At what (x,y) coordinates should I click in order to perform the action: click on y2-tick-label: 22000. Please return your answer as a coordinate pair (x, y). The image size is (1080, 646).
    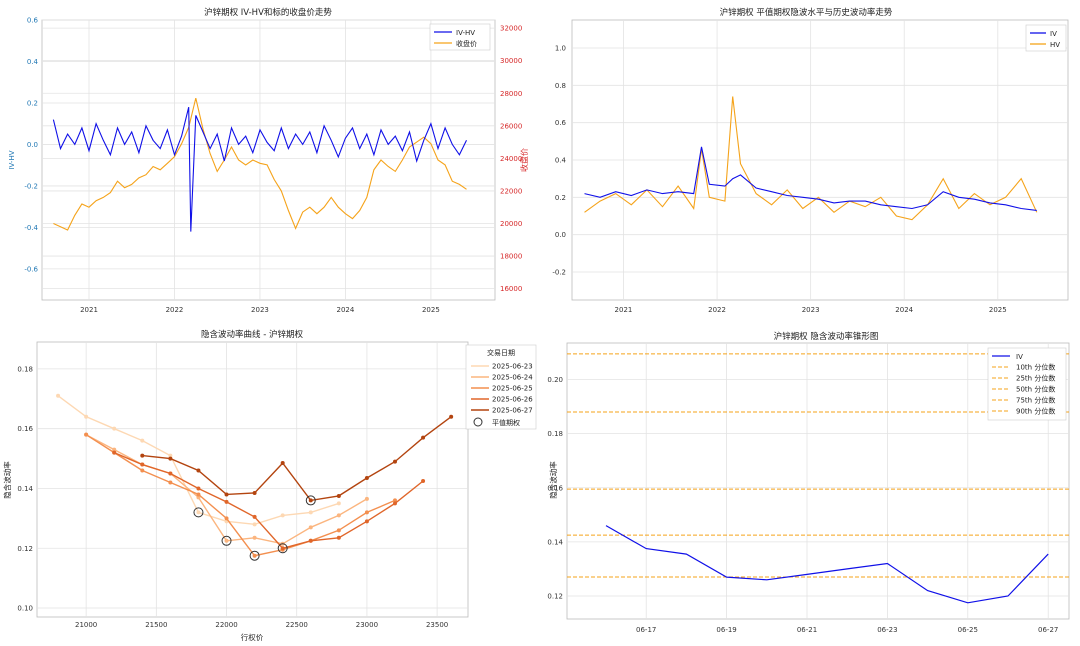
    Looking at the image, I should click on (511, 191).